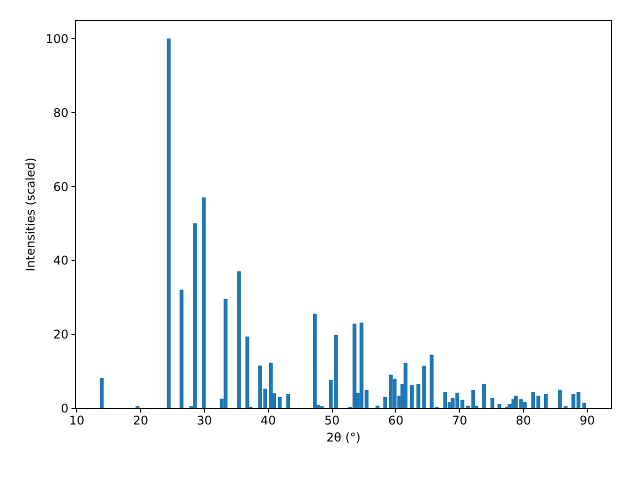  I want to click on x-tick-label: 90, so click(587, 421).